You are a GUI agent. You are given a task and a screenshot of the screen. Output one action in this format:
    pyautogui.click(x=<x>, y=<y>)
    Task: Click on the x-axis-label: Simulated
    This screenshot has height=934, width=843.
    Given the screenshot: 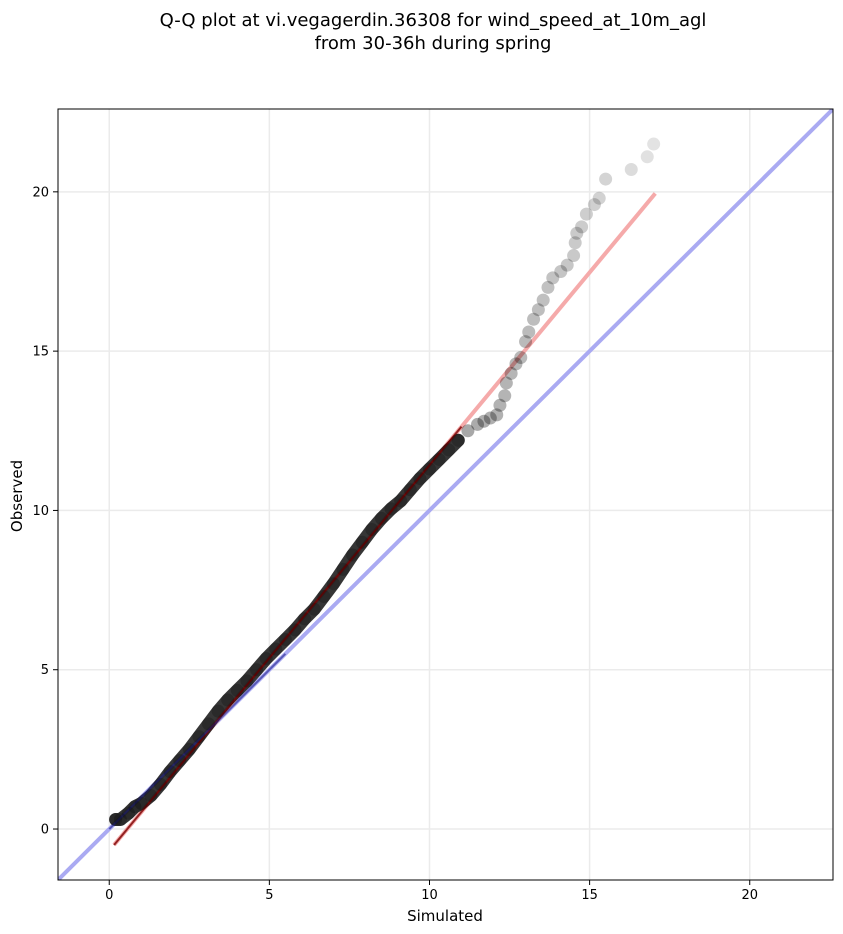 What is the action you would take?
    pyautogui.click(x=445, y=916)
    